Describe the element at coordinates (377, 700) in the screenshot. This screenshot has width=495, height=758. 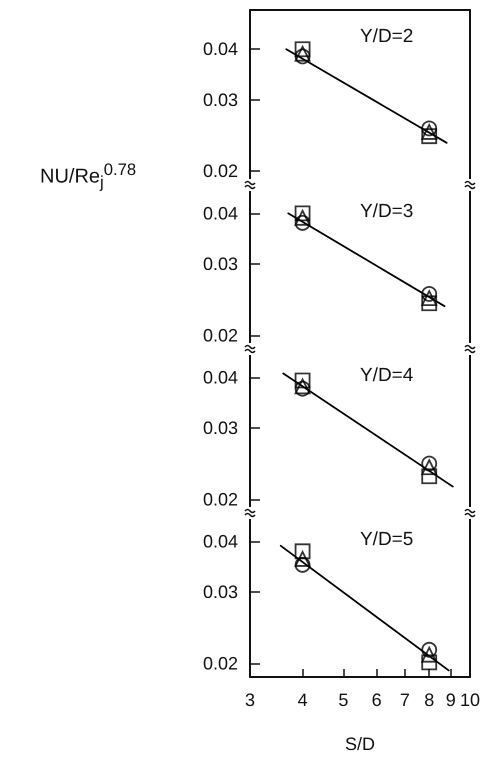
I see `x-tick-label: 6` at that location.